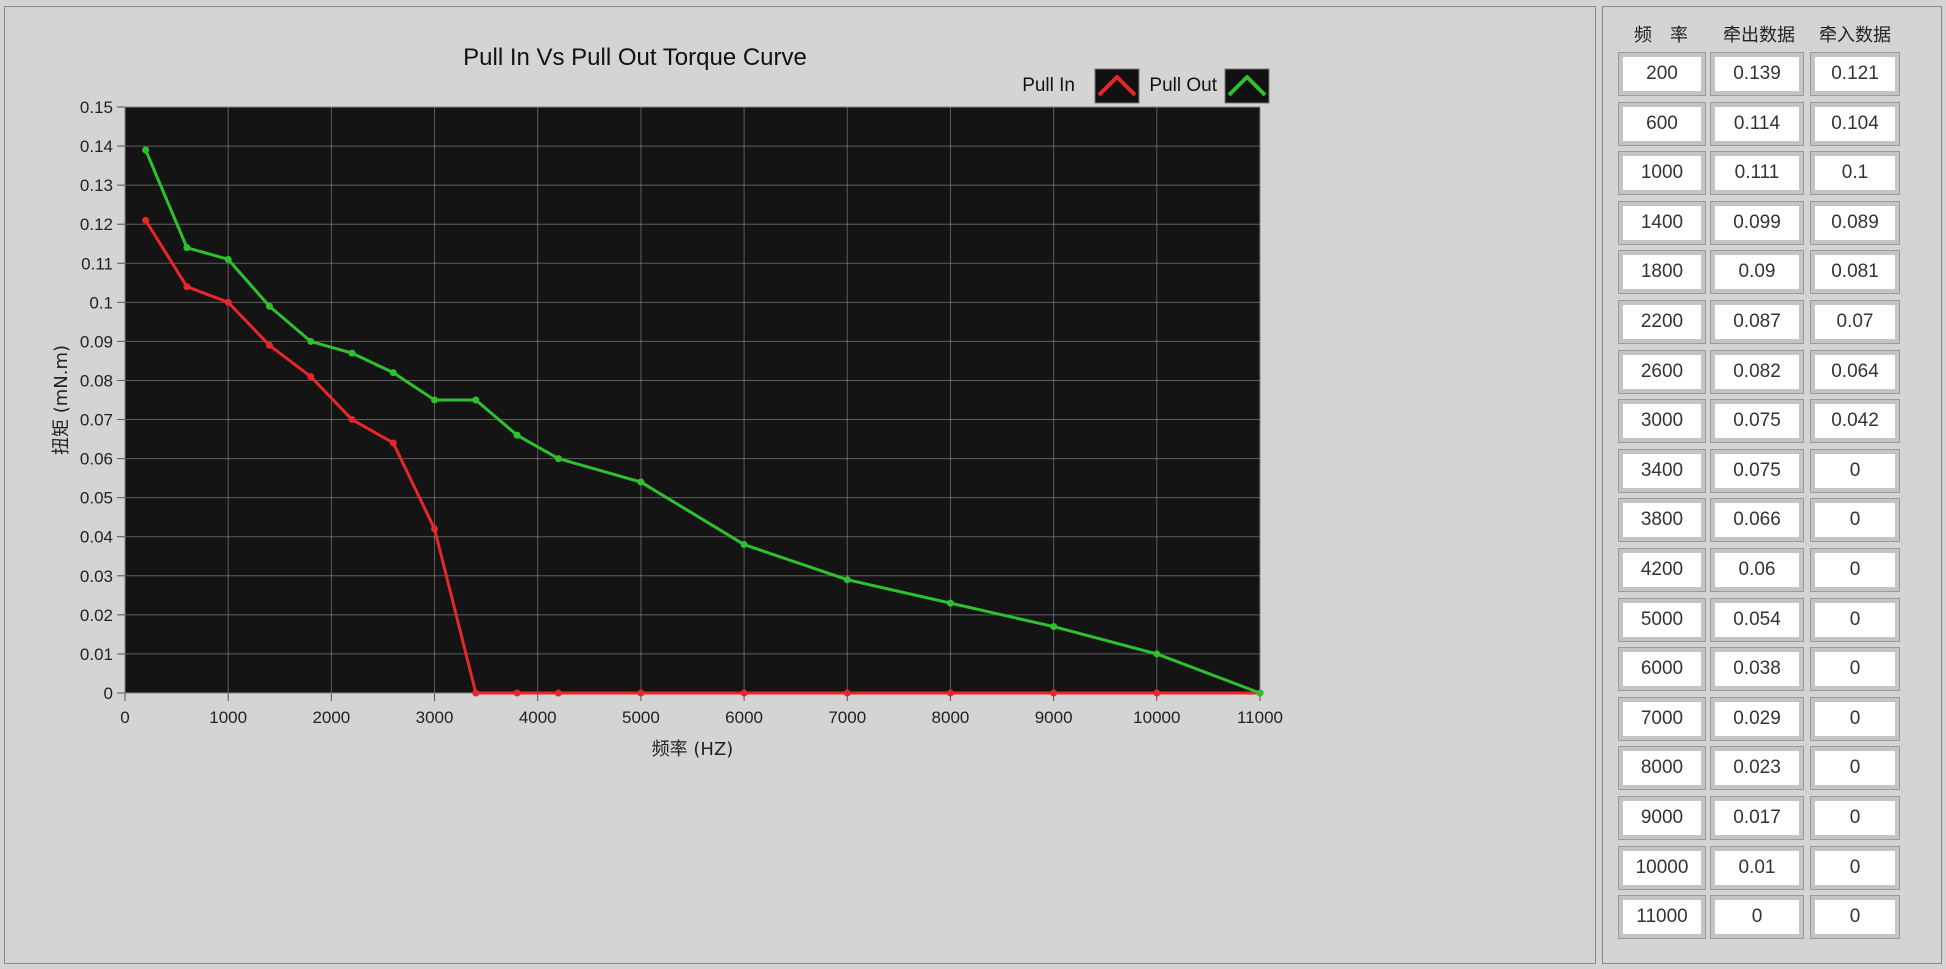 This screenshot has height=969, width=1946. What do you see at coordinates (1757, 868) in the screenshot?
I see `table-cell: 0.01` at bounding box center [1757, 868].